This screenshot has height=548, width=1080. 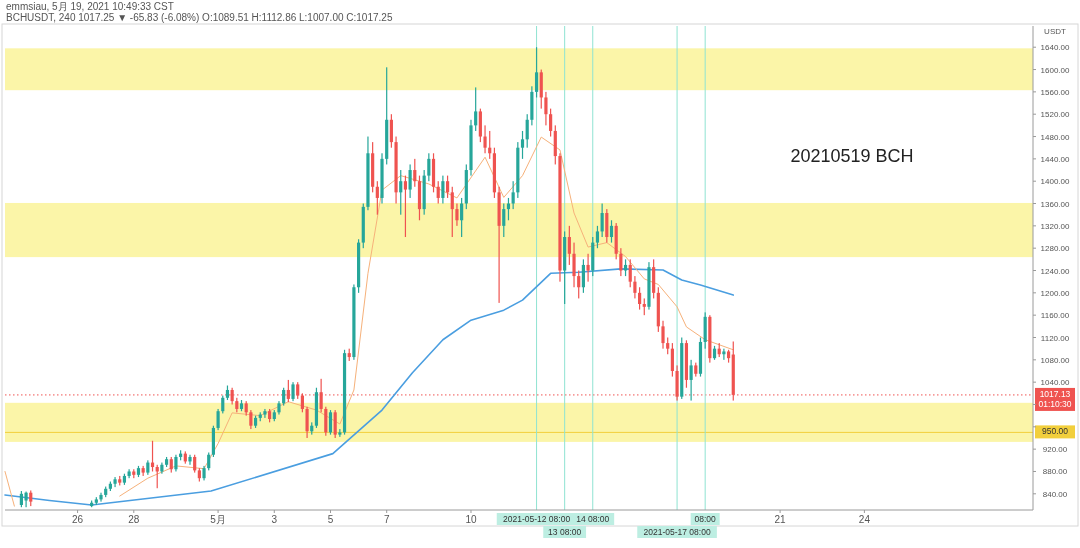 I want to click on text: BCHUSDT, 240 1017.25 ▼ -65.83 (-6.08%) O:1089.51 H:1112.86 L:1007.00 C:1017.25, so click(x=199, y=17).